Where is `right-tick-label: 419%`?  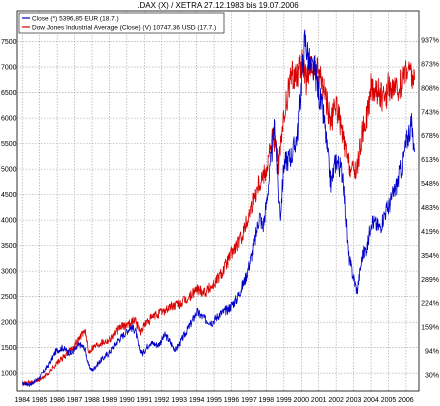
right-tick-label: 419% is located at coordinates (430, 232).